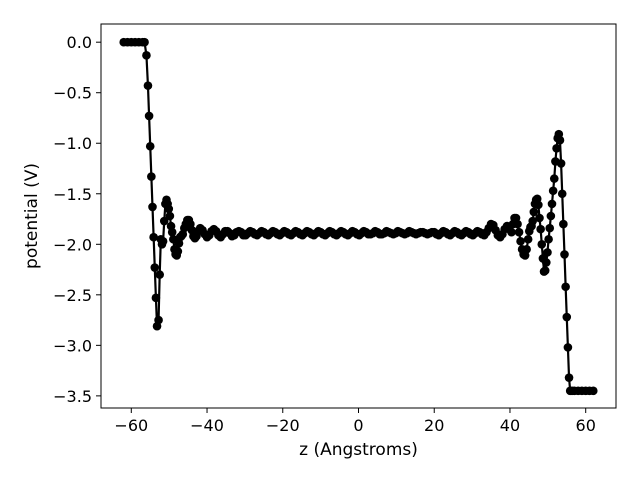  What do you see at coordinates (72, 244) in the screenshot?
I see `y-tick-label: −2.0` at bounding box center [72, 244].